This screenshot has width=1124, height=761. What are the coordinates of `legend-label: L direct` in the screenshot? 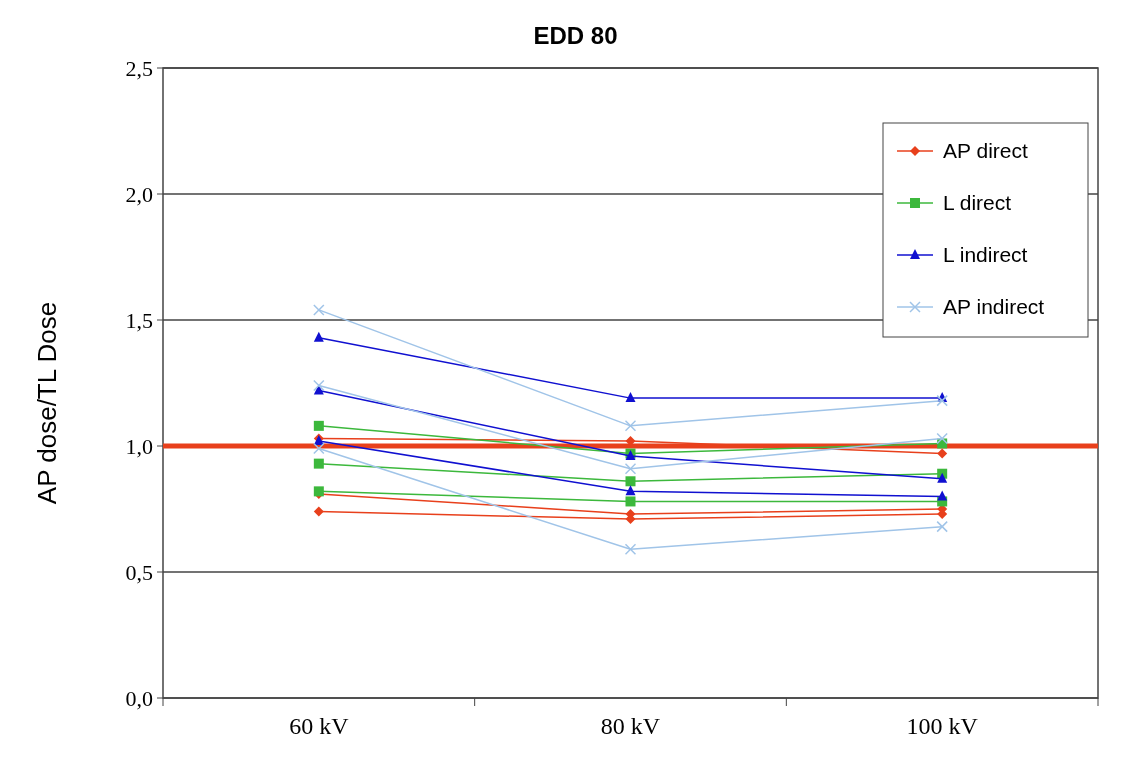 It's located at (977, 203).